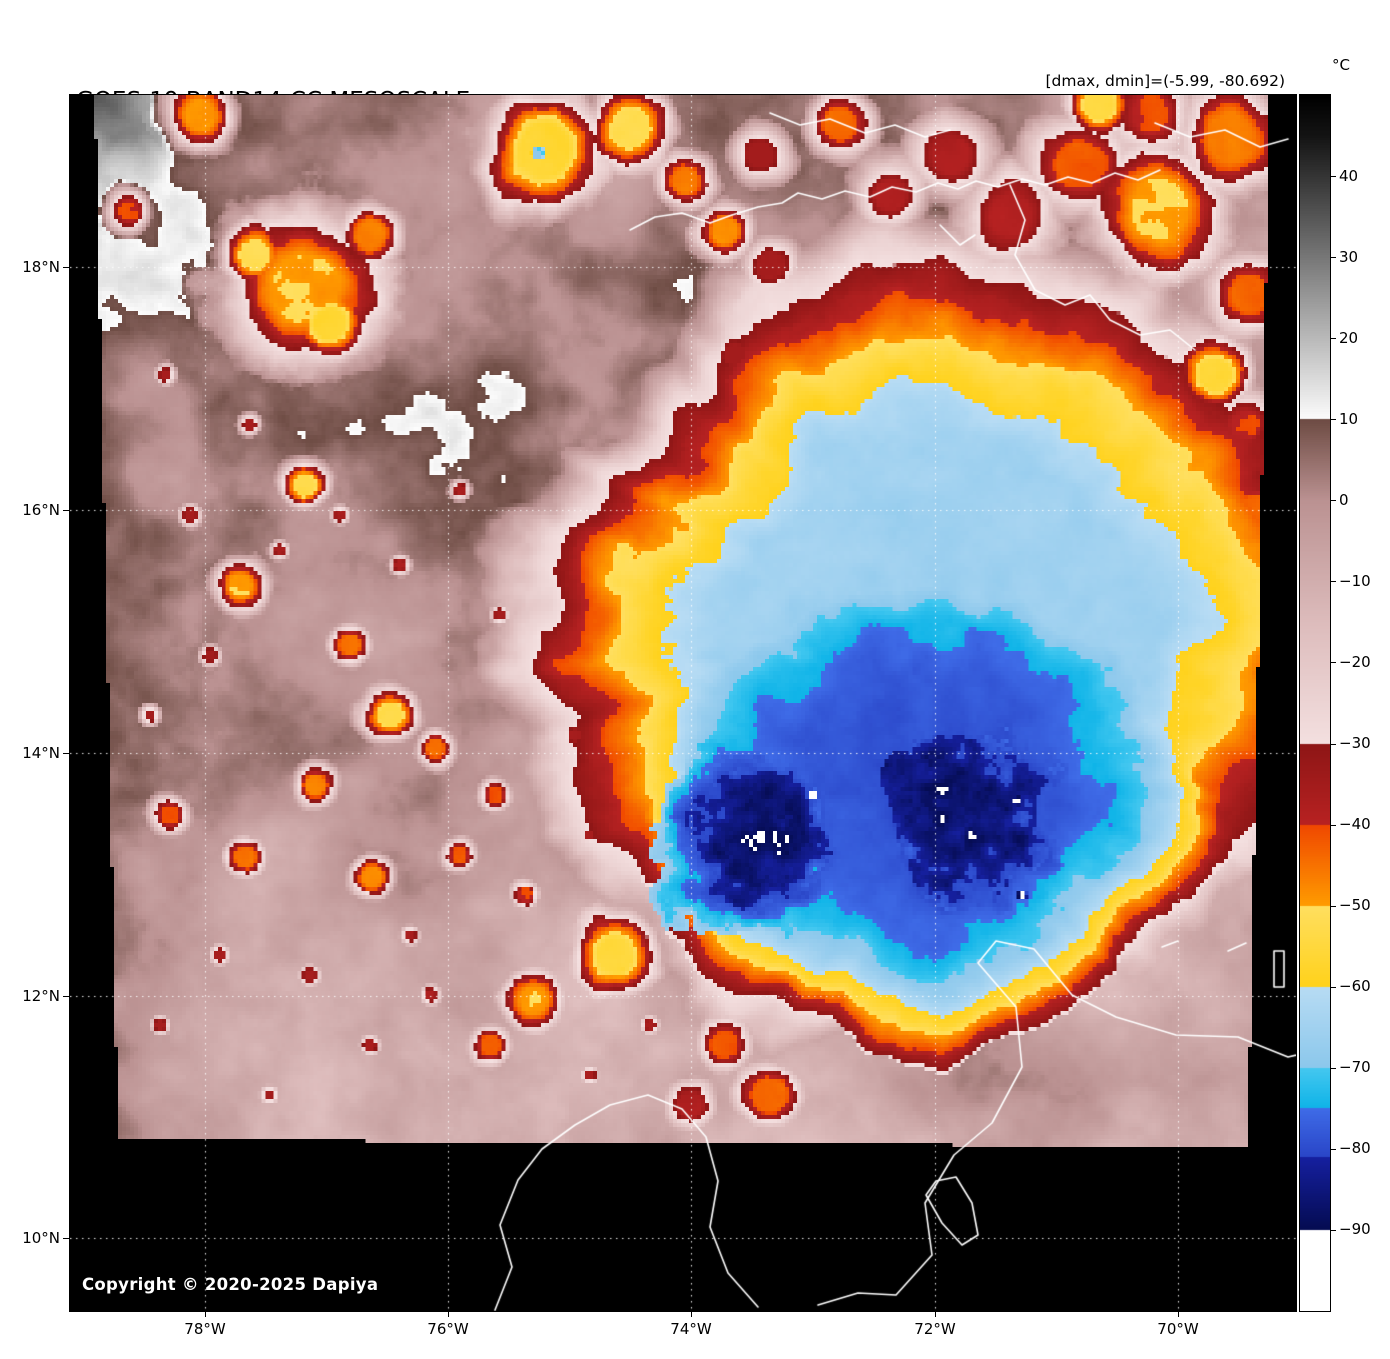 The image size is (1390, 1359). Describe the element at coordinates (230, 1284) in the screenshot. I see `copyright-watermark: Copyright © 2020-2025 Dapiya` at that location.